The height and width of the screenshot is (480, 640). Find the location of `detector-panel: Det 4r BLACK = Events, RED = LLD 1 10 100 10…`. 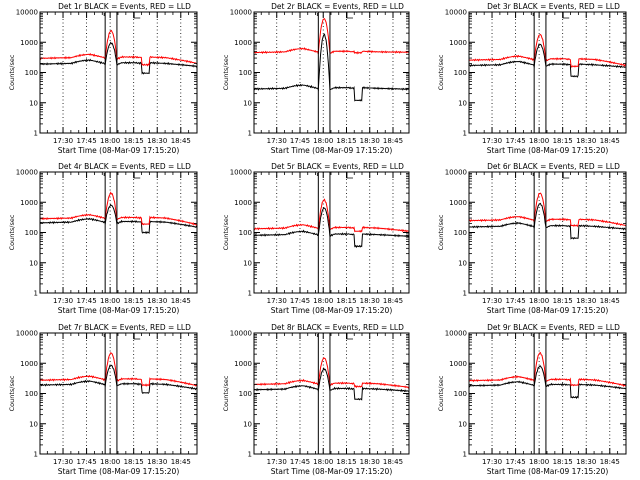

detector-panel: Det 4r BLACK = Events, RED = LLD 1 10 100 10… is located at coordinates (103, 238).